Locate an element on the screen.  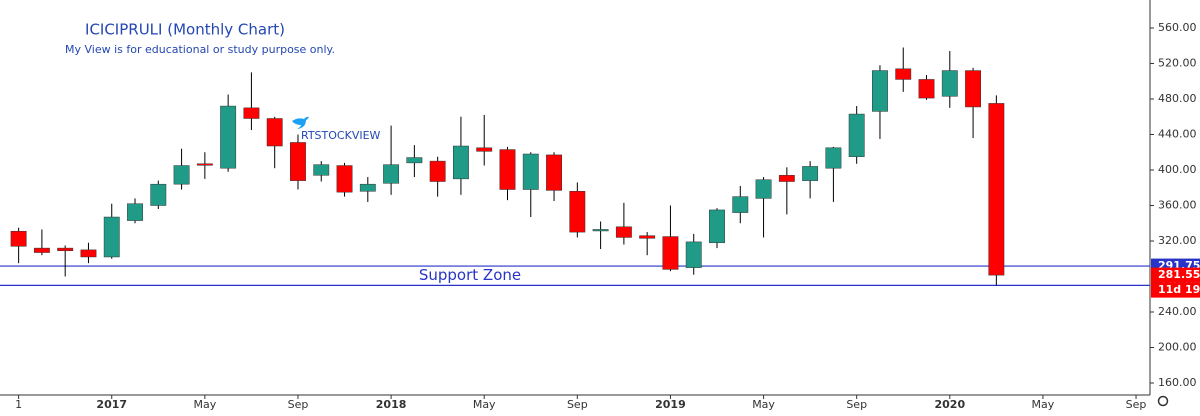
y-tick-label: 560.00 is located at coordinates (1177, 27).